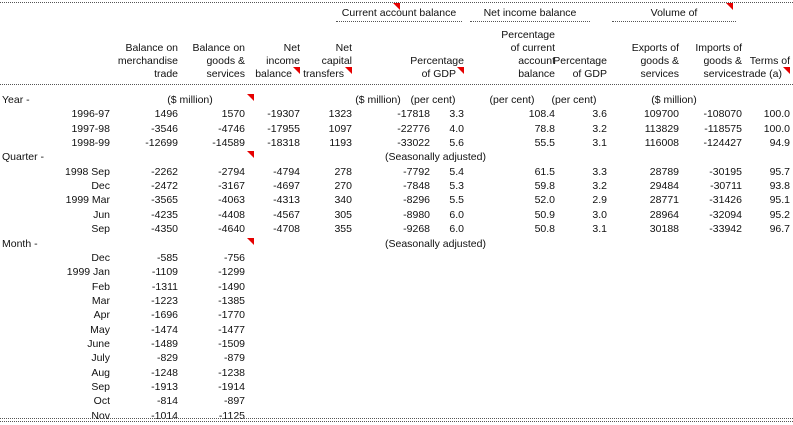 Image resolution: width=793 pixels, height=425 pixels. What do you see at coordinates (164, 286) in the screenshot?
I see `table-cell: -1311` at bounding box center [164, 286].